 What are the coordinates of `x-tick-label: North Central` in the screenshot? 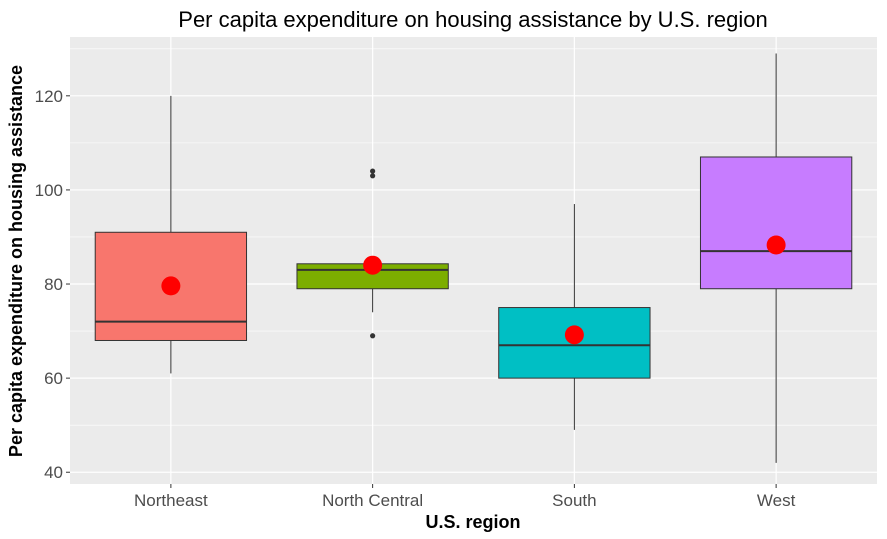 It's located at (372, 500).